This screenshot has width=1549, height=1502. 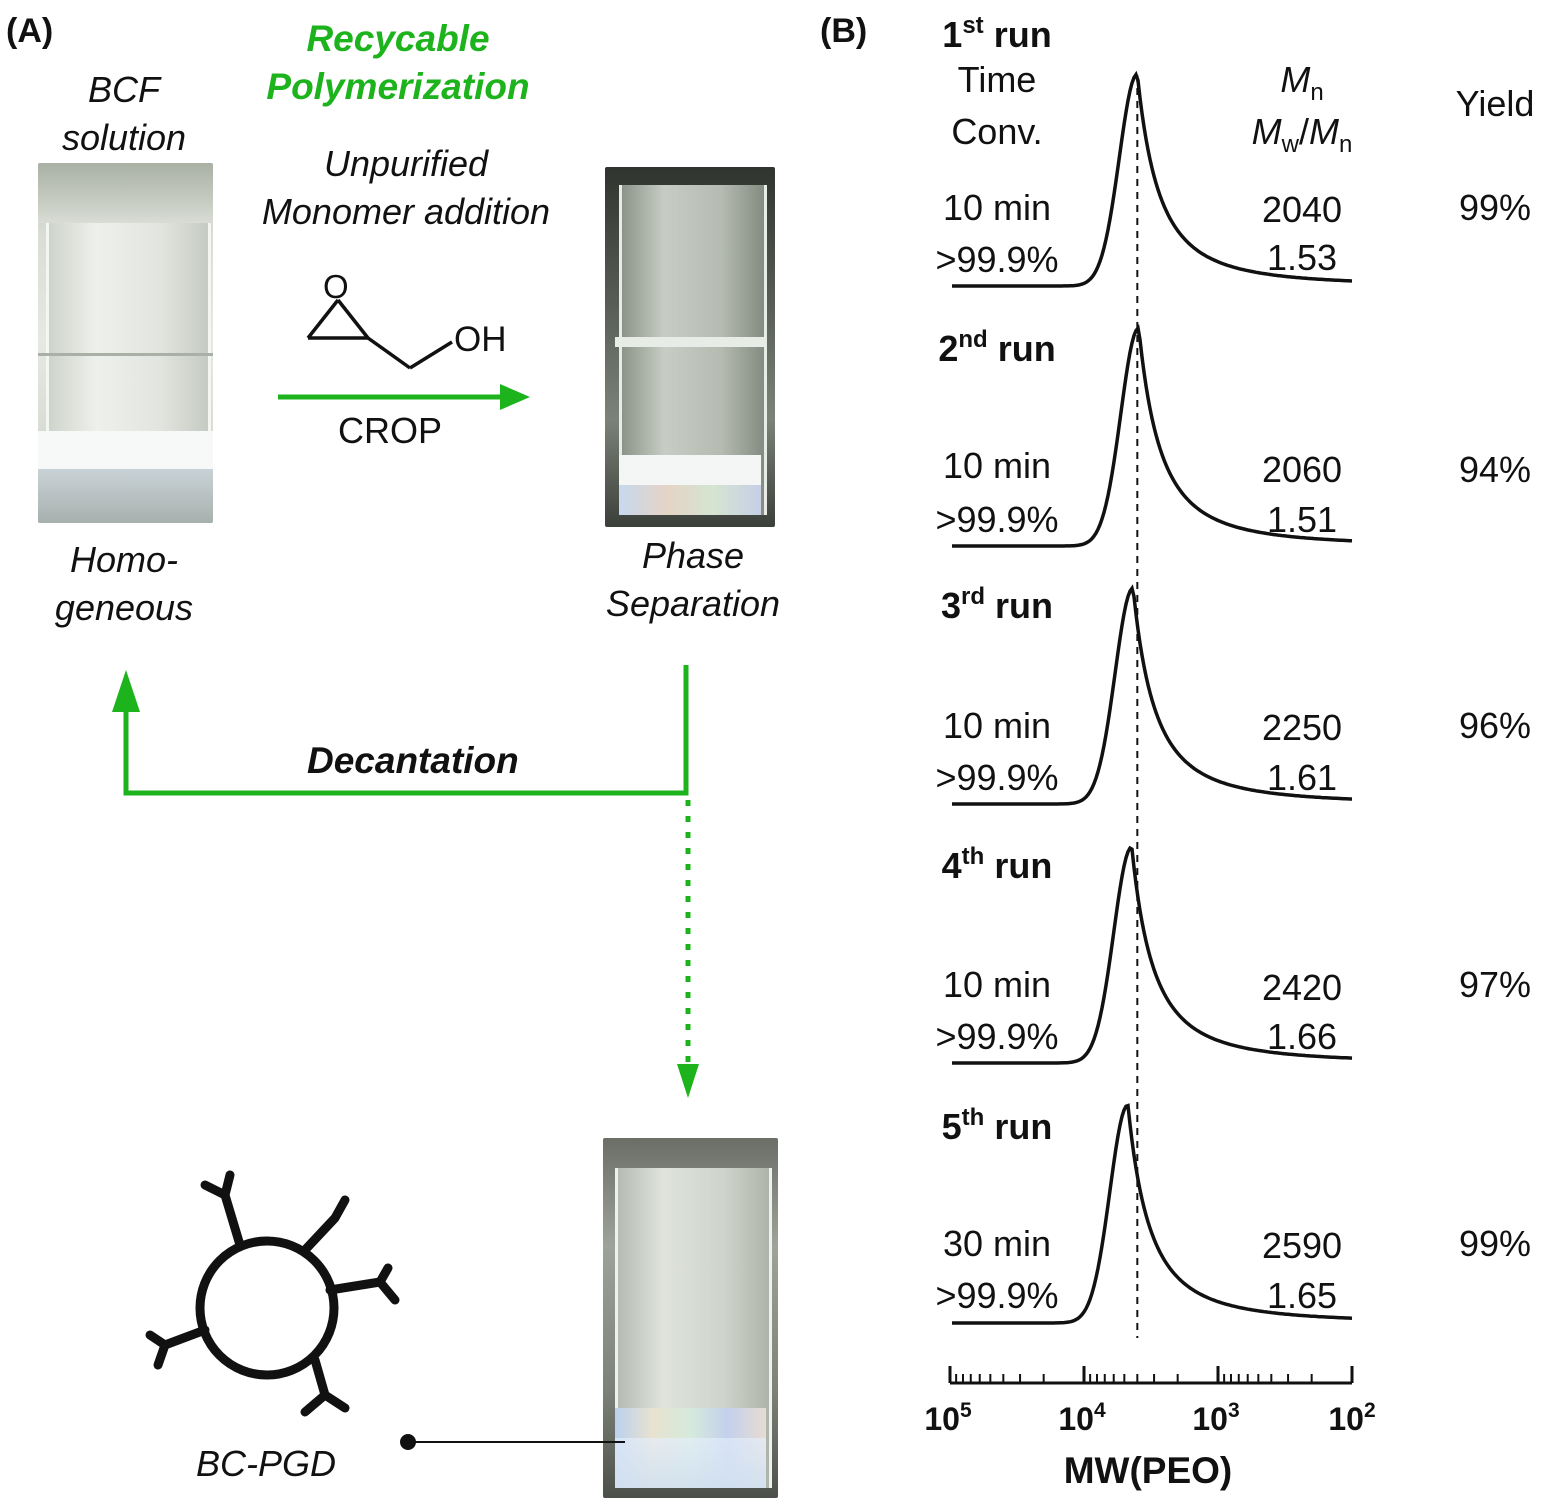 What do you see at coordinates (1302, 209) in the screenshot?
I see `run-mn: 2040` at bounding box center [1302, 209].